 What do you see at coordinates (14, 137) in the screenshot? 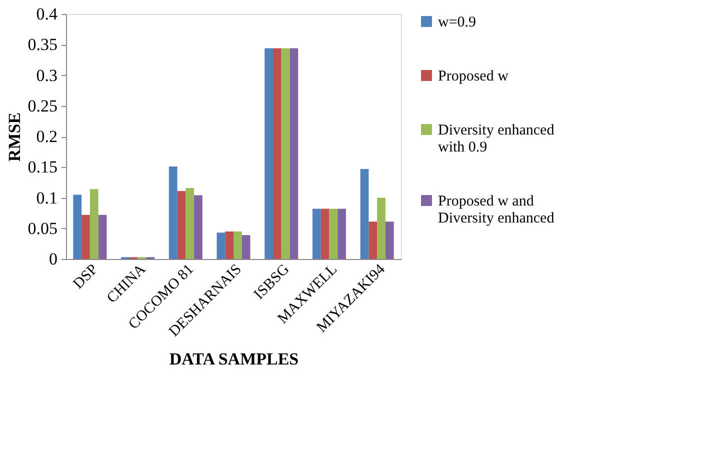
I see `y-axis-title: RMSE` at bounding box center [14, 137].